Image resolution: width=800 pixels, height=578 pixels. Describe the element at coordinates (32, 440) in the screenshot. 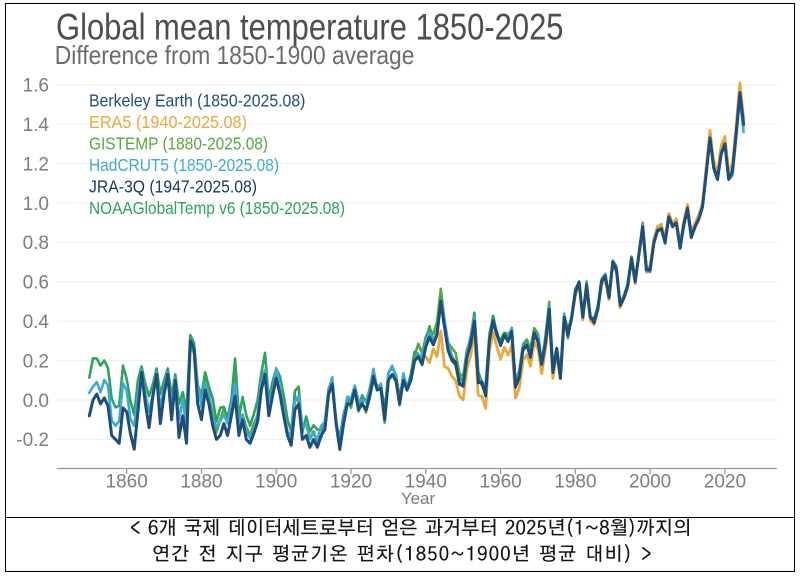

I see `svg-text: -0.2` at that location.